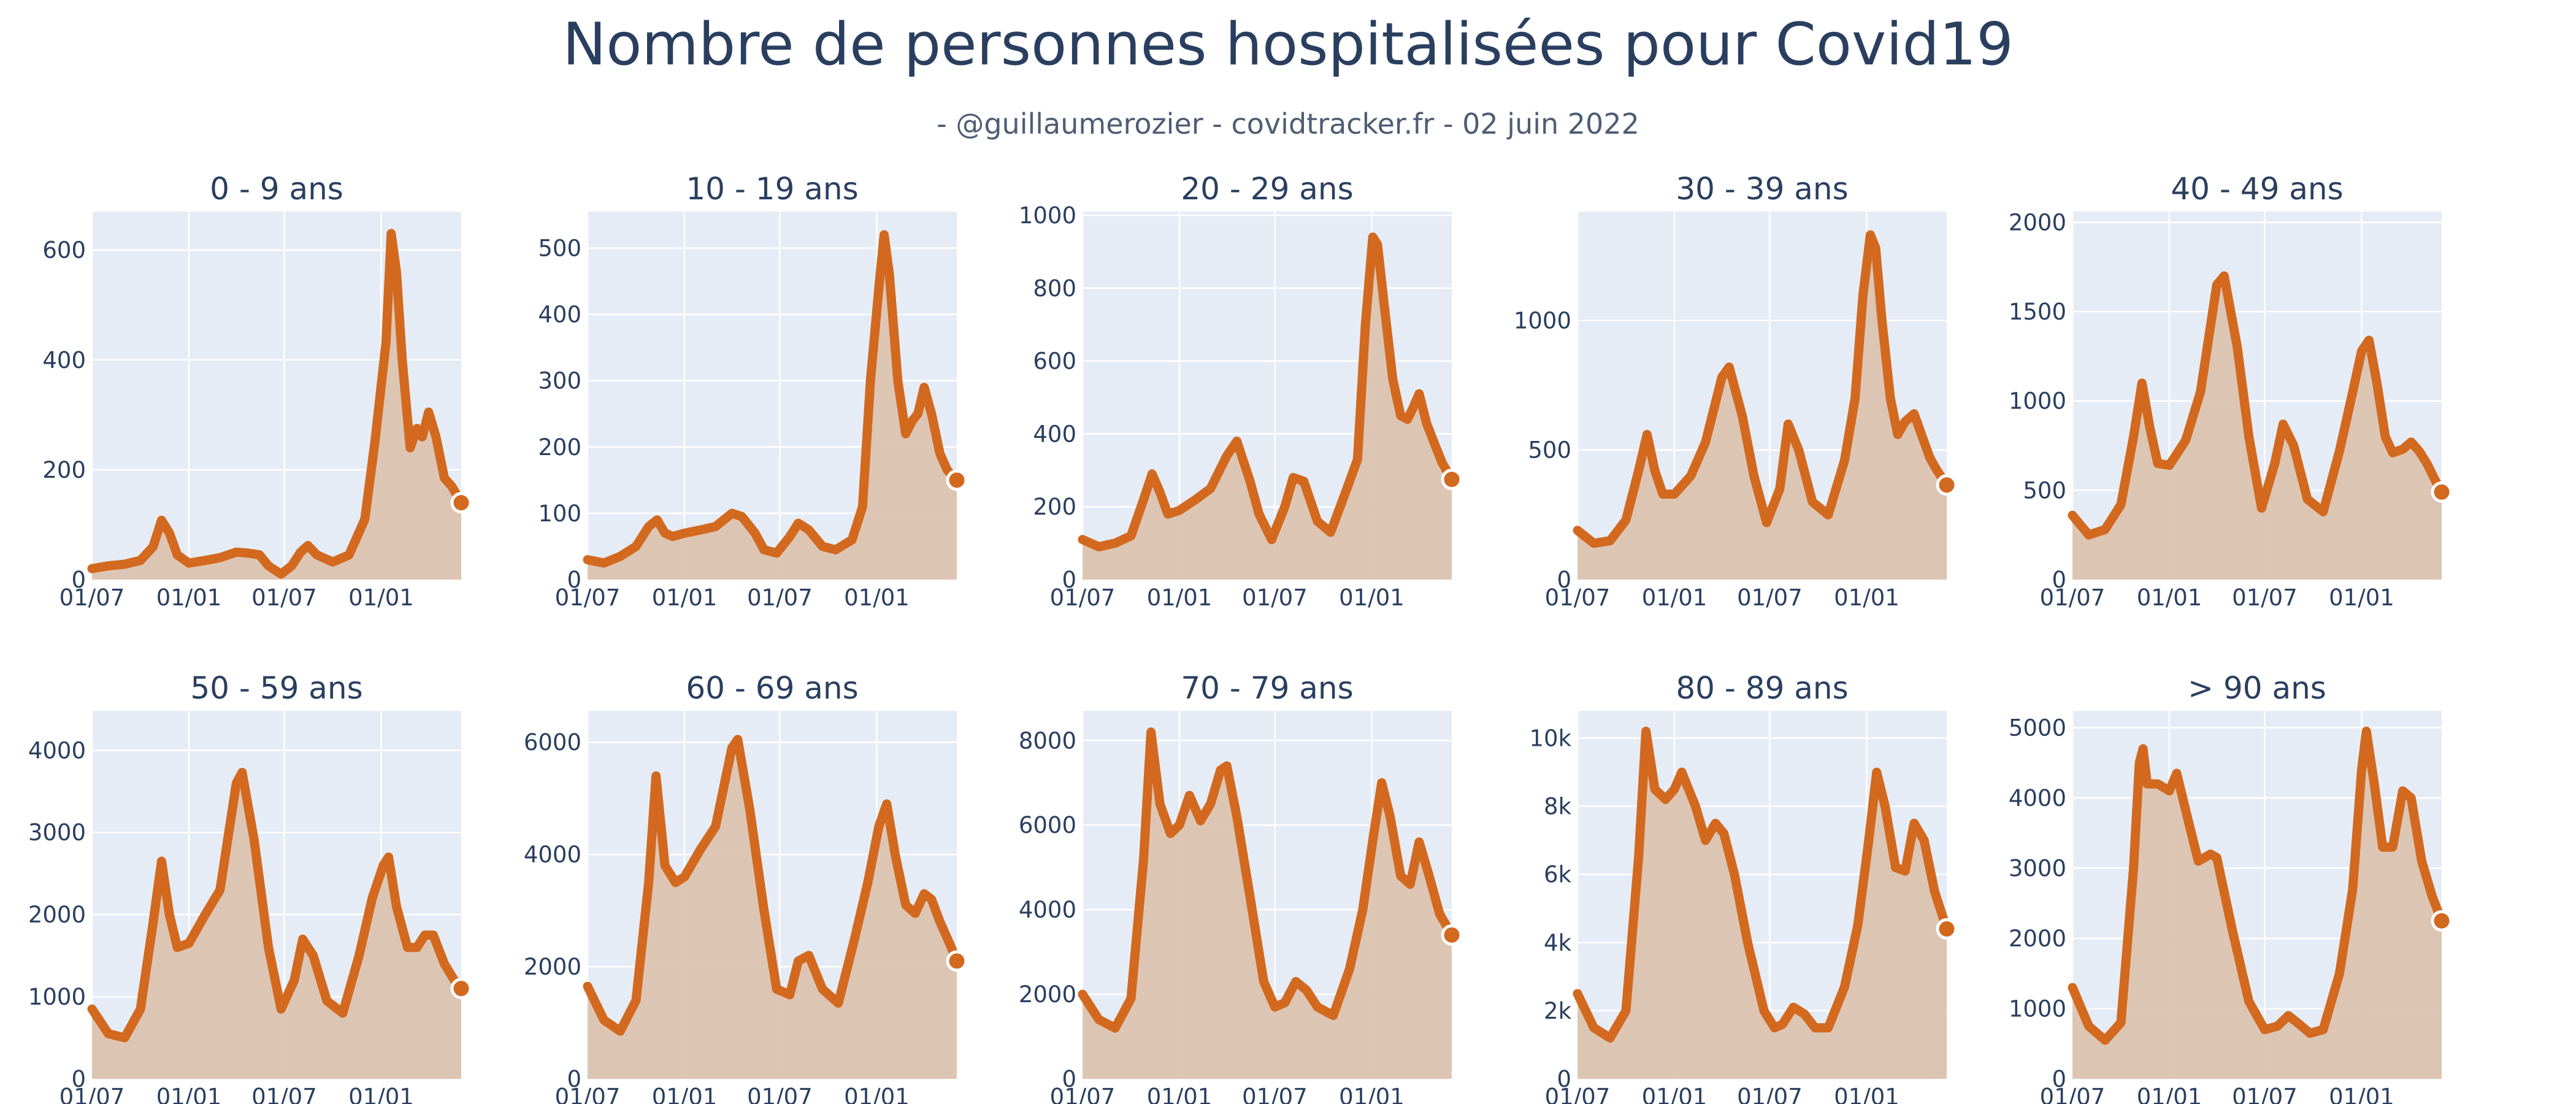  I want to click on y-tick-label: 300, so click(559, 381).